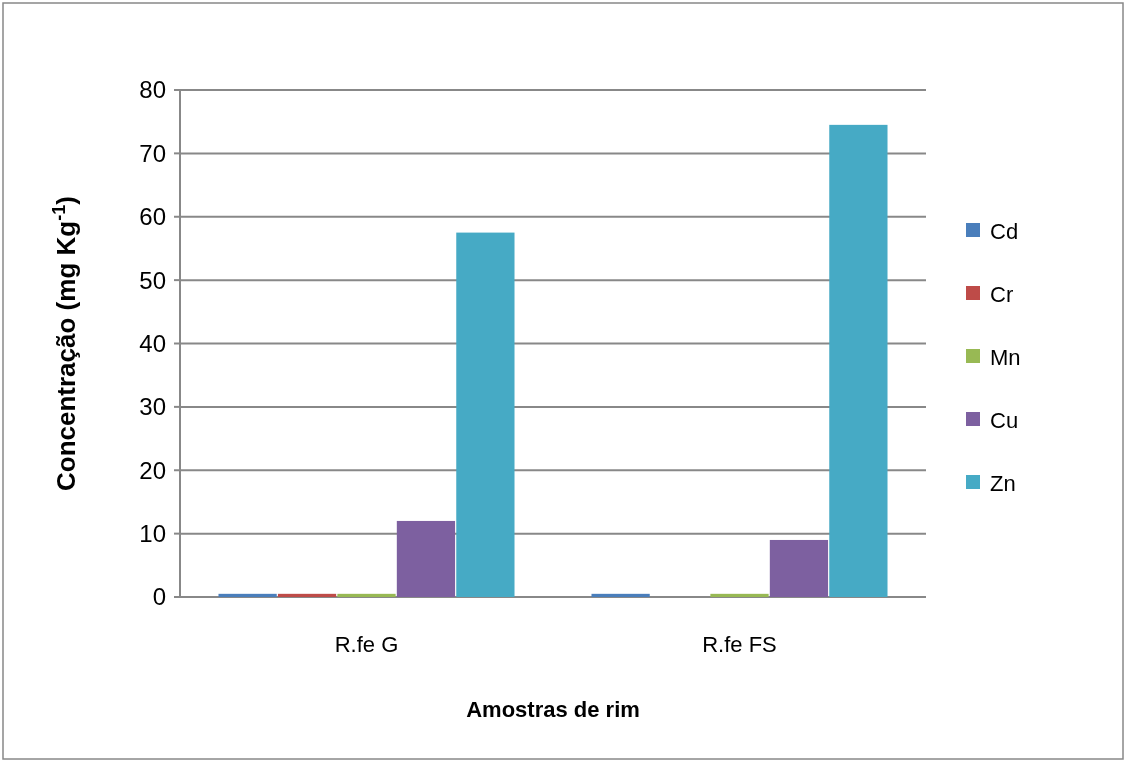  I want to click on y-tick-label: 50, so click(152, 280).